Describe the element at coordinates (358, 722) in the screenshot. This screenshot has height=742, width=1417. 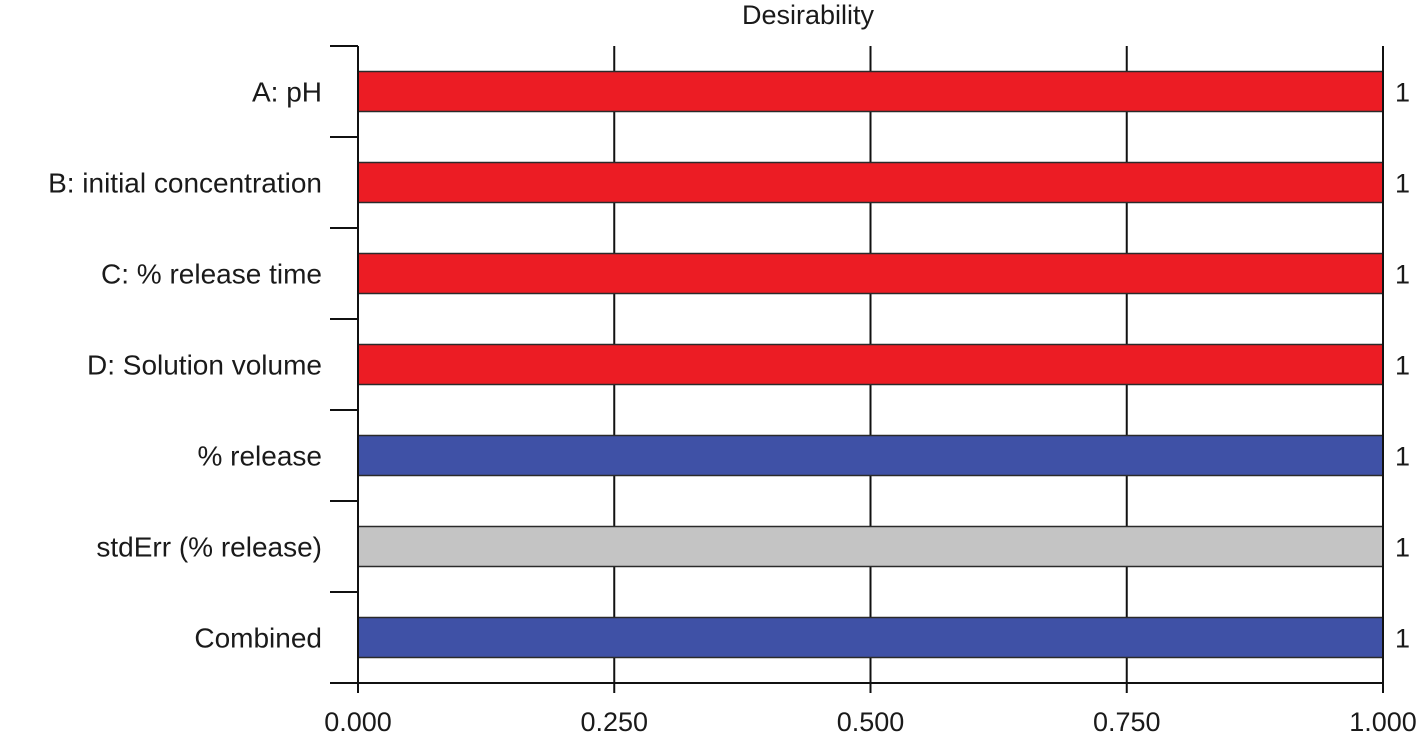
I see `x-tick-label: 0.000` at that location.